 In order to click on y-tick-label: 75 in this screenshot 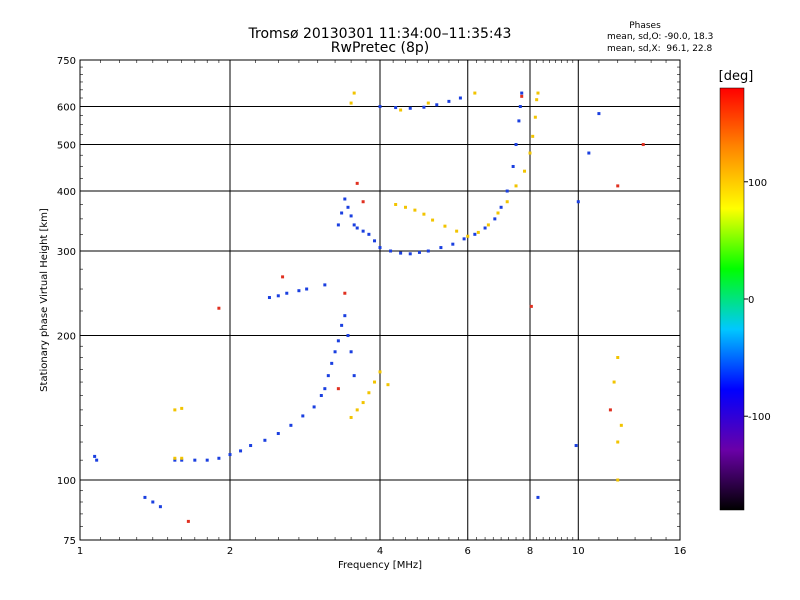, I will do `click(69, 541)`.